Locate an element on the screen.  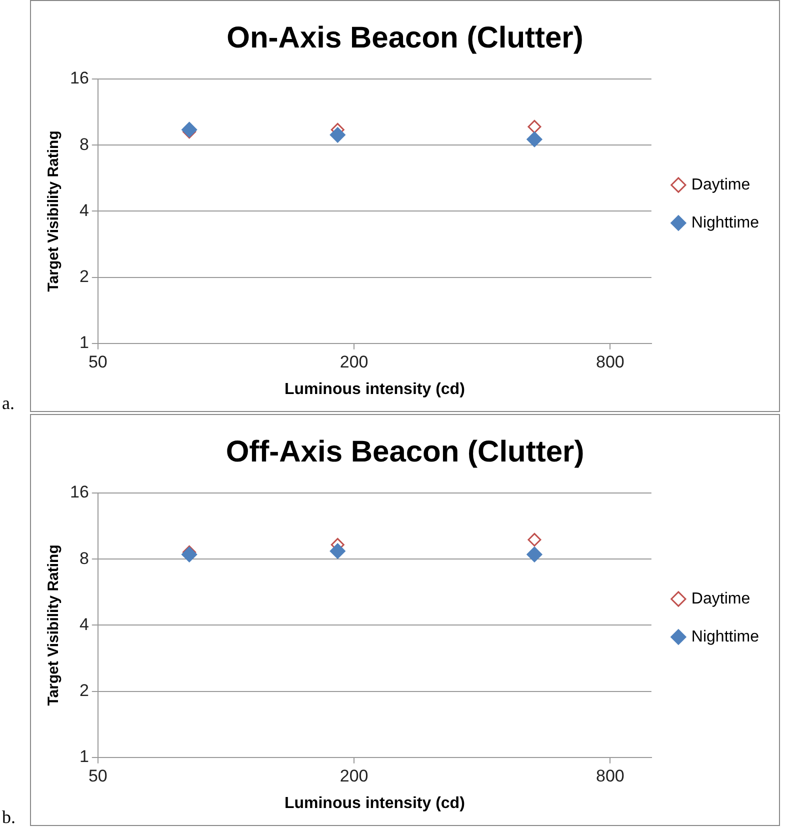
text: b. is located at coordinates (9, 817).